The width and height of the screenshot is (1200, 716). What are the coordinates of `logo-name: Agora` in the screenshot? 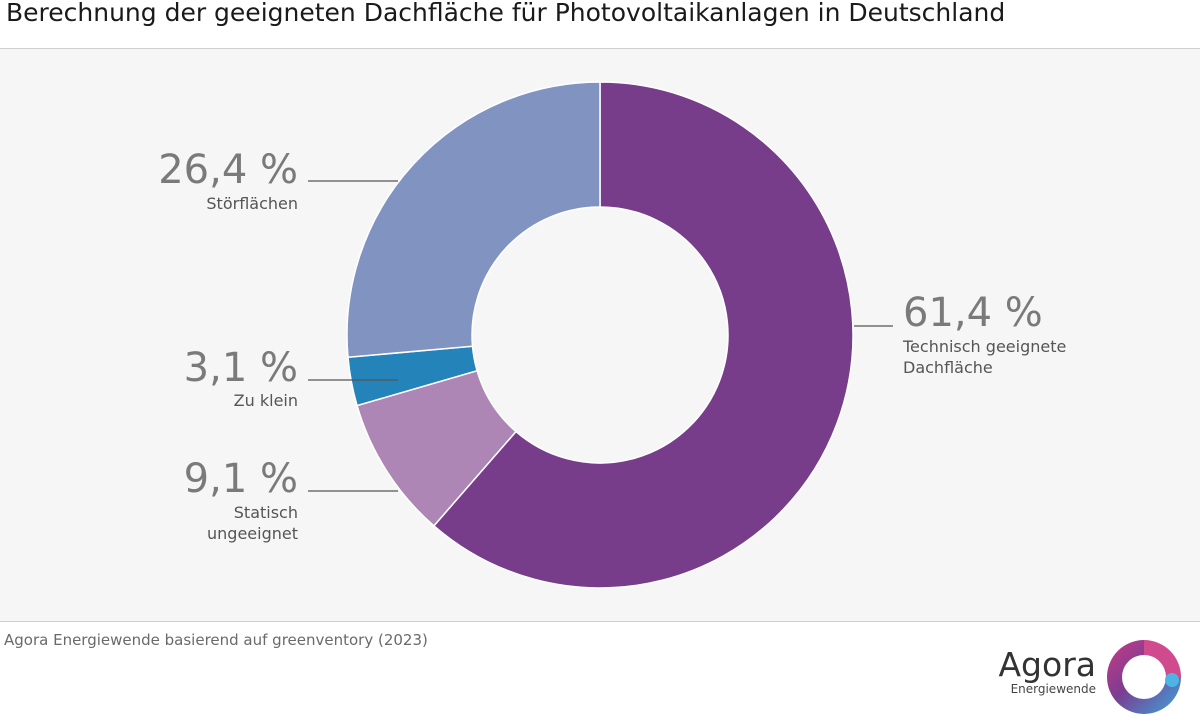 It's located at (1047, 664).